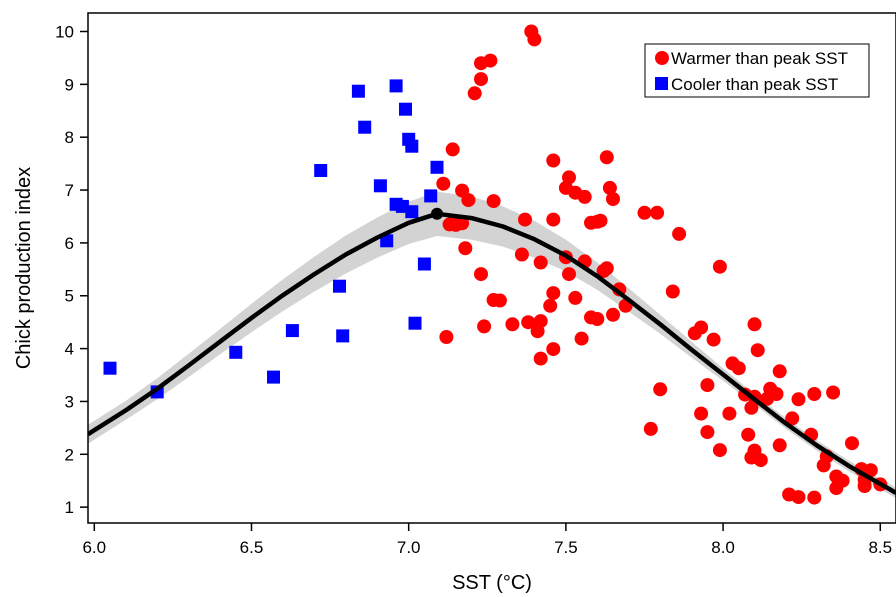  Describe the element at coordinates (492, 583) in the screenshot. I see `x-axis-label: SST (°C)` at that location.